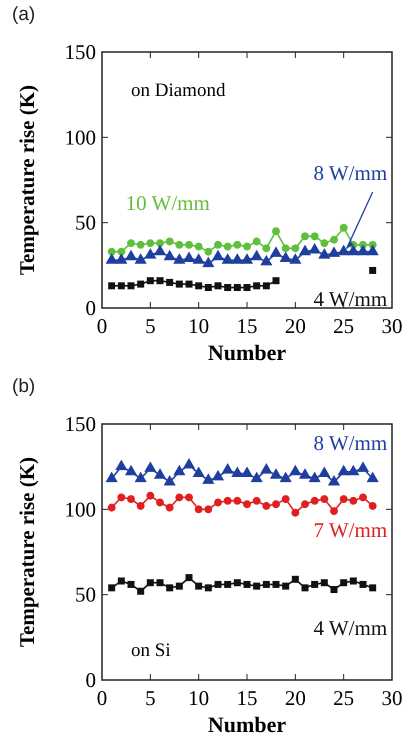 This screenshot has height=738, width=408. Describe the element at coordinates (151, 650) in the screenshot. I see `annotation: on Si` at that location.